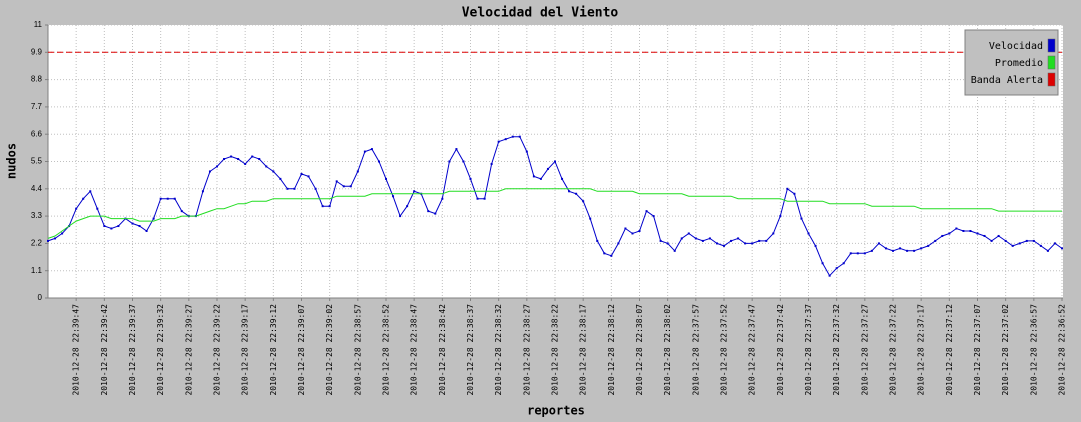 The height and width of the screenshot is (422, 1081). I want to click on y-axis-label: nudos, so click(12, 161).